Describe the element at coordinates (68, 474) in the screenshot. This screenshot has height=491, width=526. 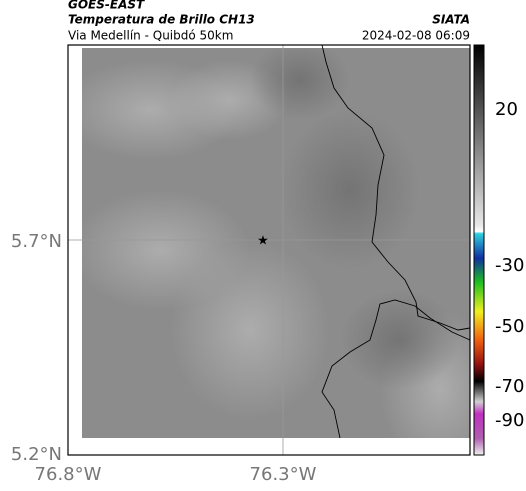
I see `lon-label: 76.8°W` at that location.